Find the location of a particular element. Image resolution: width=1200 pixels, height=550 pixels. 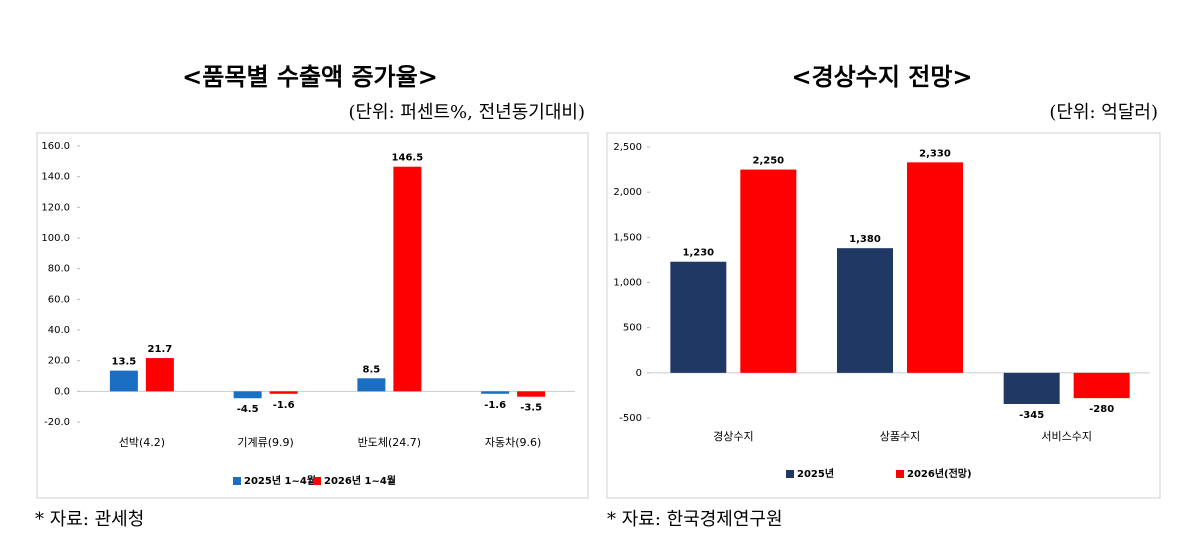

value-label: -280 is located at coordinates (1101, 409).